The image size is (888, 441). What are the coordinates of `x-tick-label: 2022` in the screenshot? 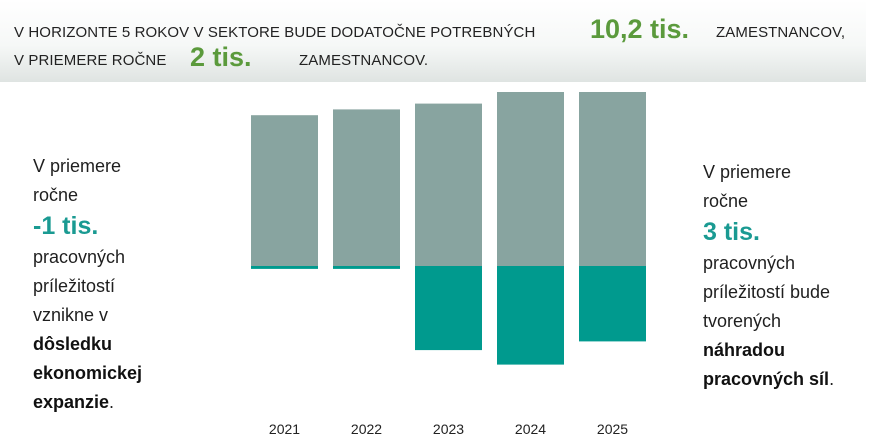 It's located at (366, 429).